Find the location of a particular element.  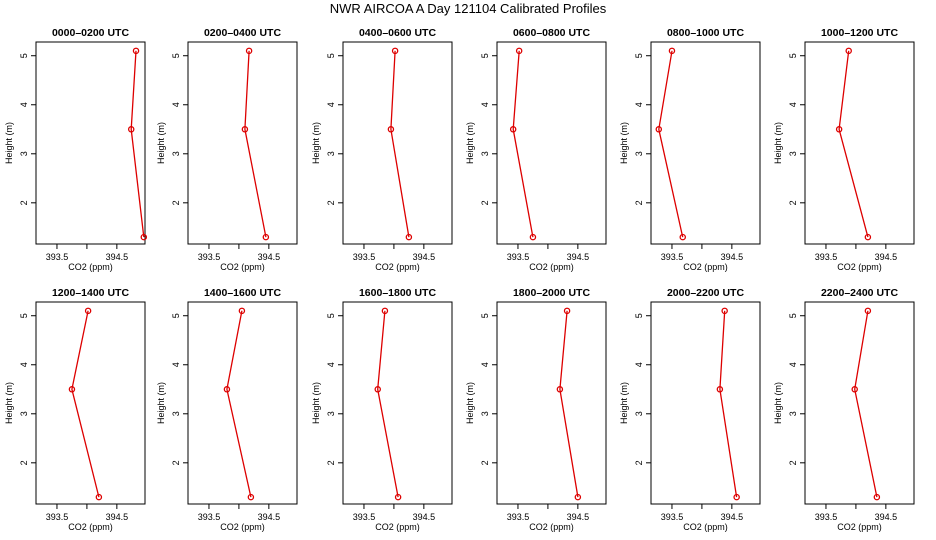

panel-title: 1400–1600 UTC is located at coordinates (242, 293).